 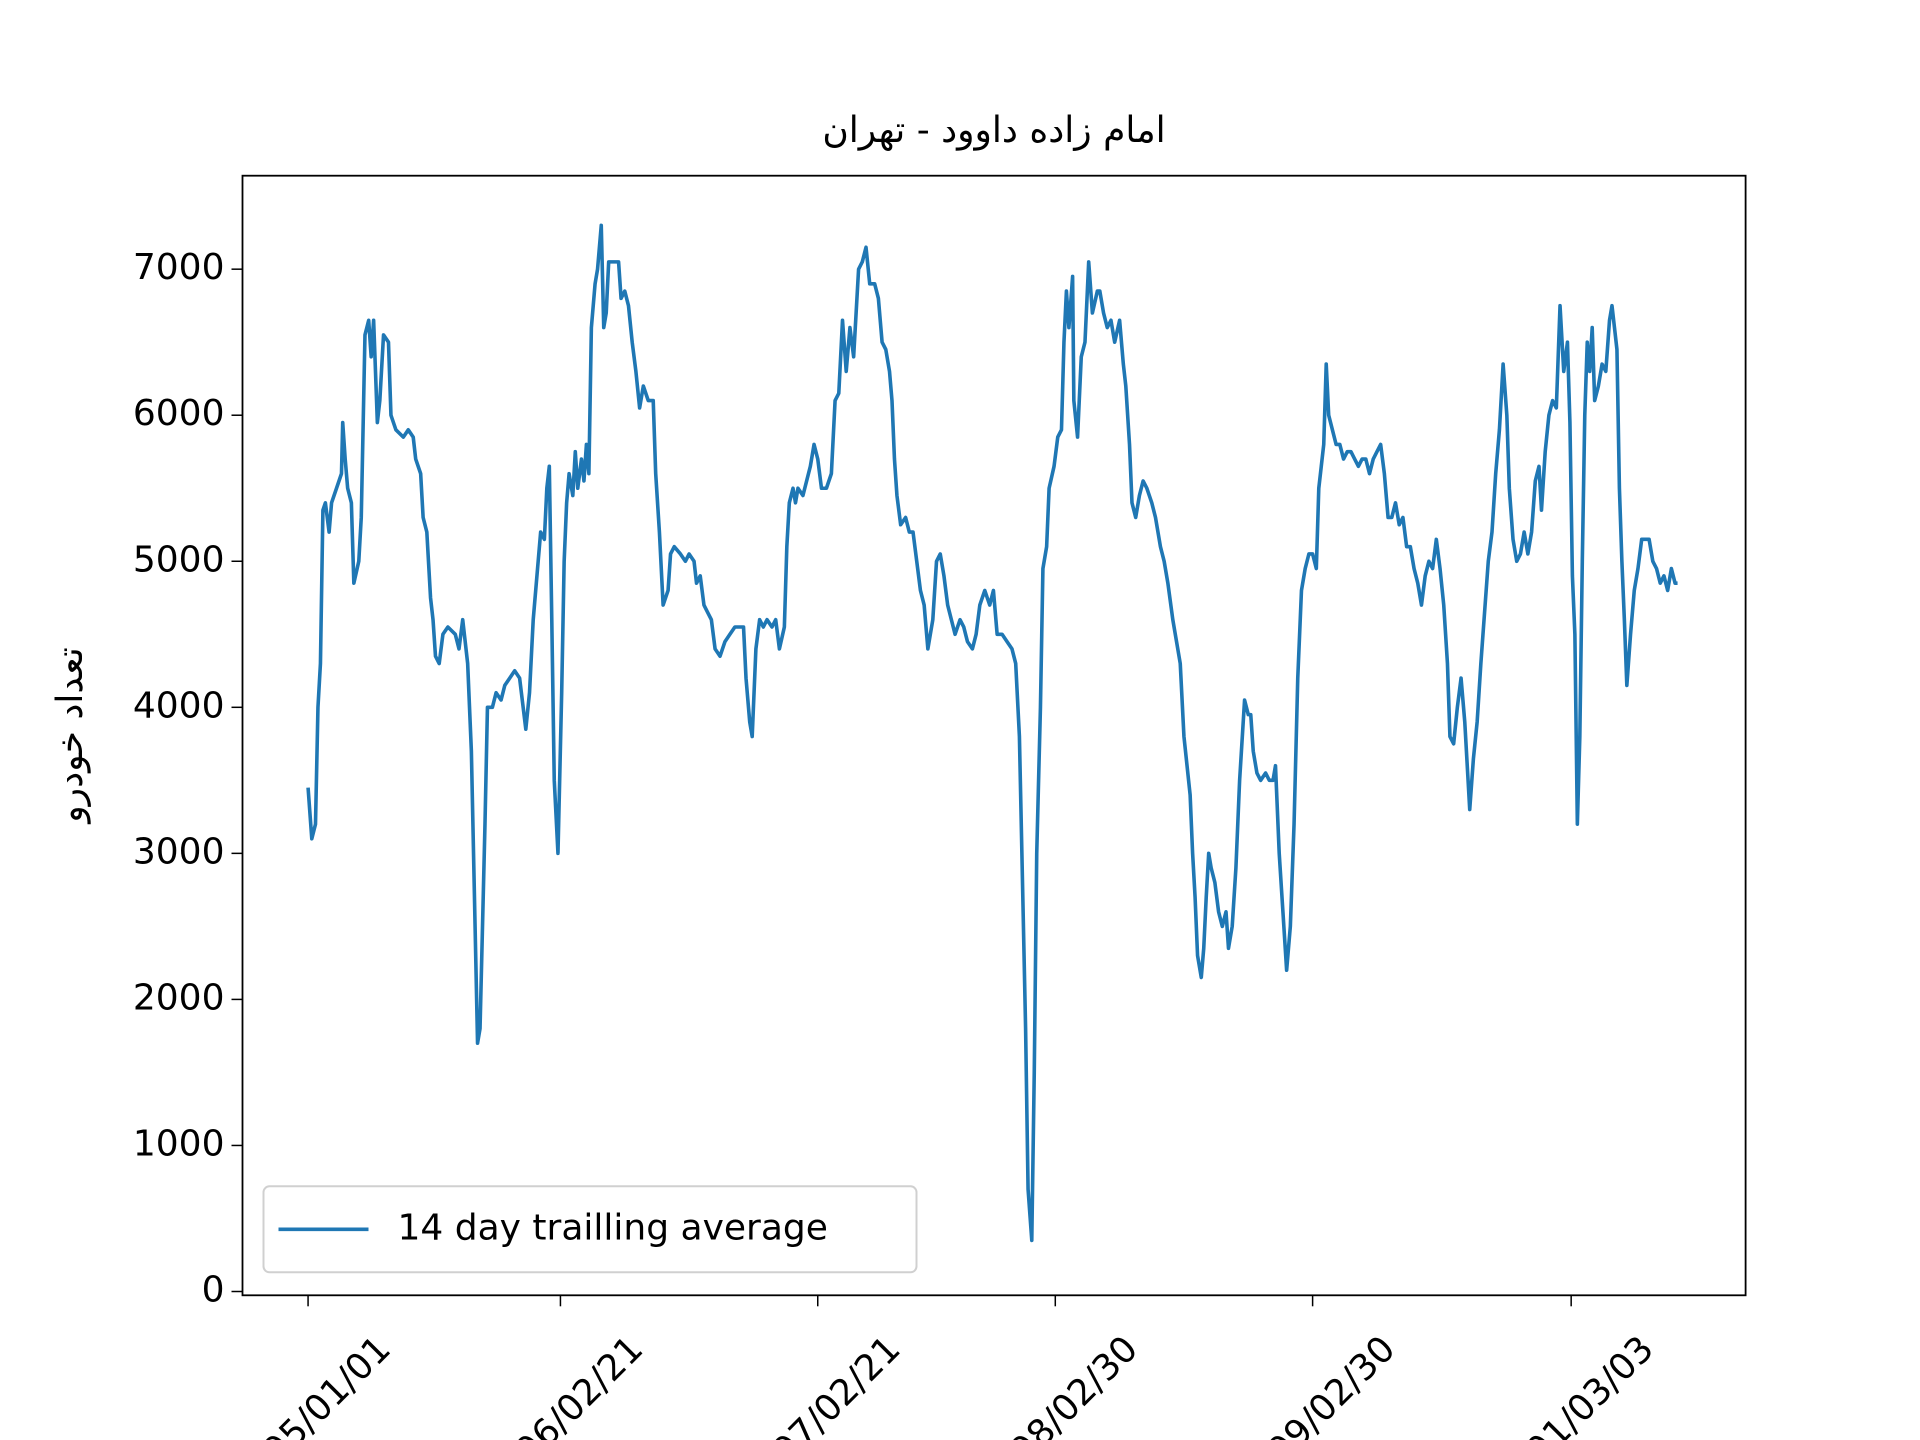 I want to click on y-axis-label: تعداد خودرو, so click(x=70, y=735).